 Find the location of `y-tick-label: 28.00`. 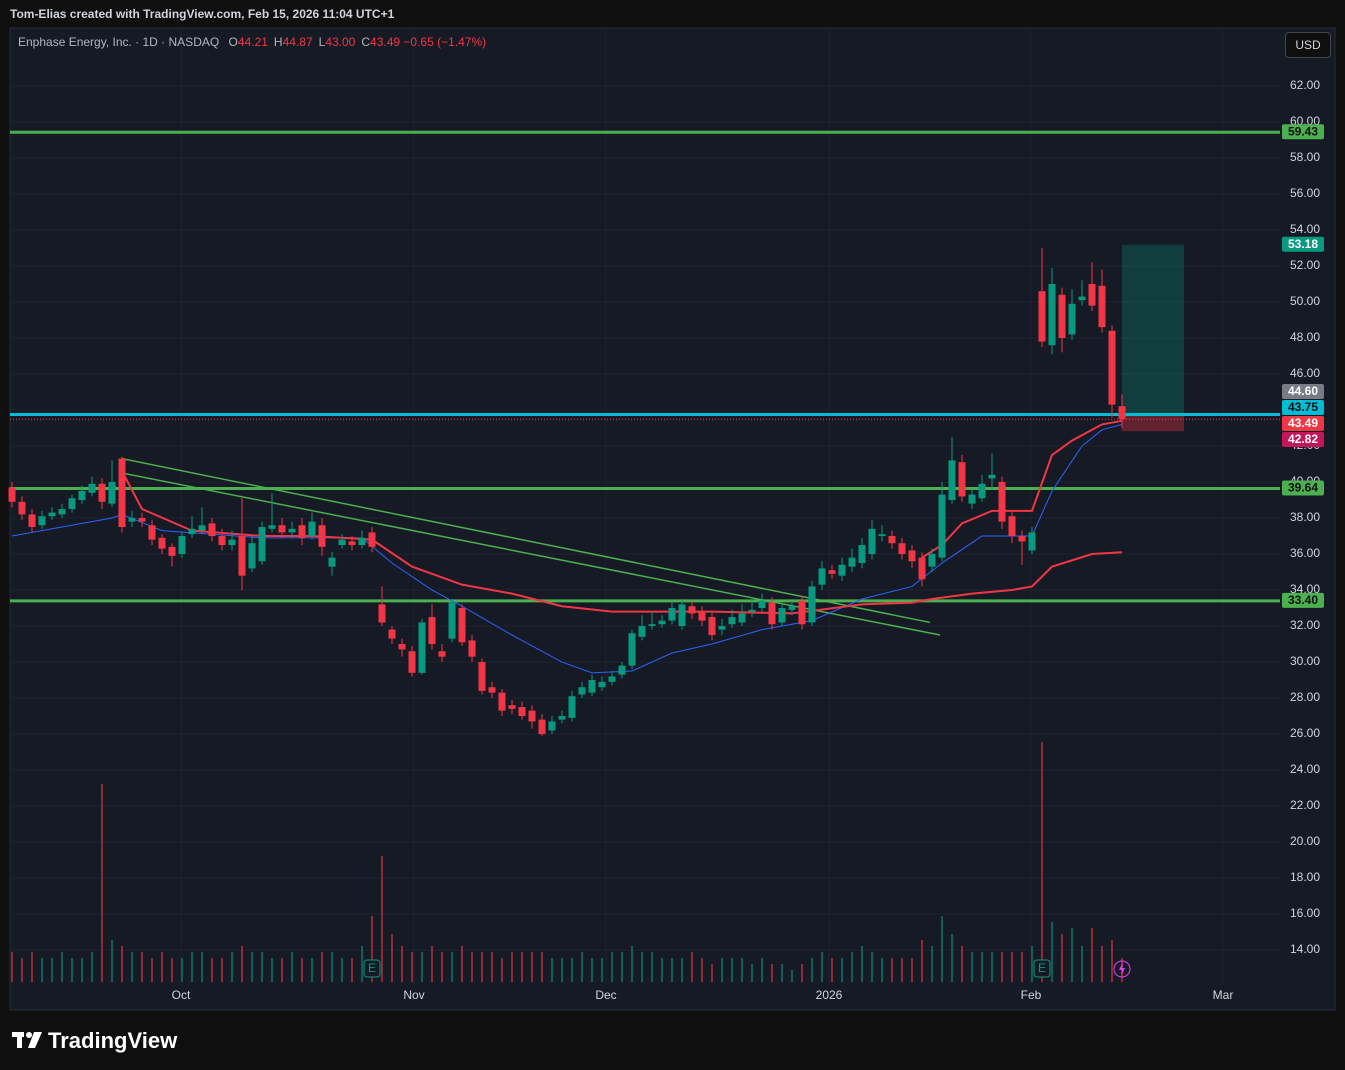

y-tick-label: 28.00 is located at coordinates (1305, 697).